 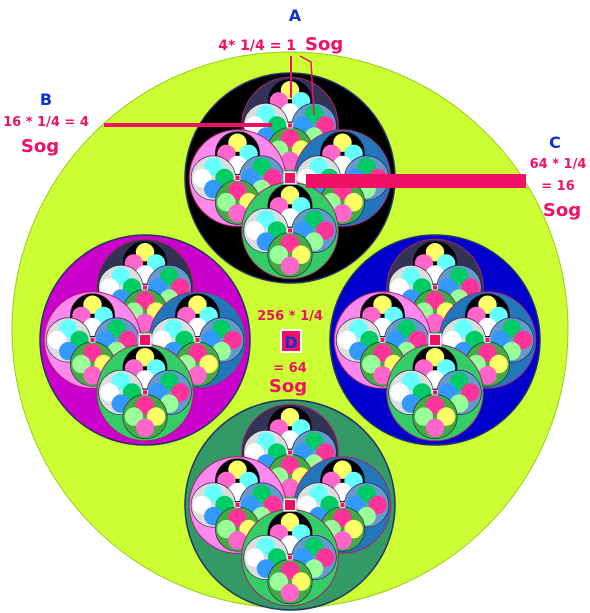 I want to click on label-a-pointer-right, so click(x=307, y=85).